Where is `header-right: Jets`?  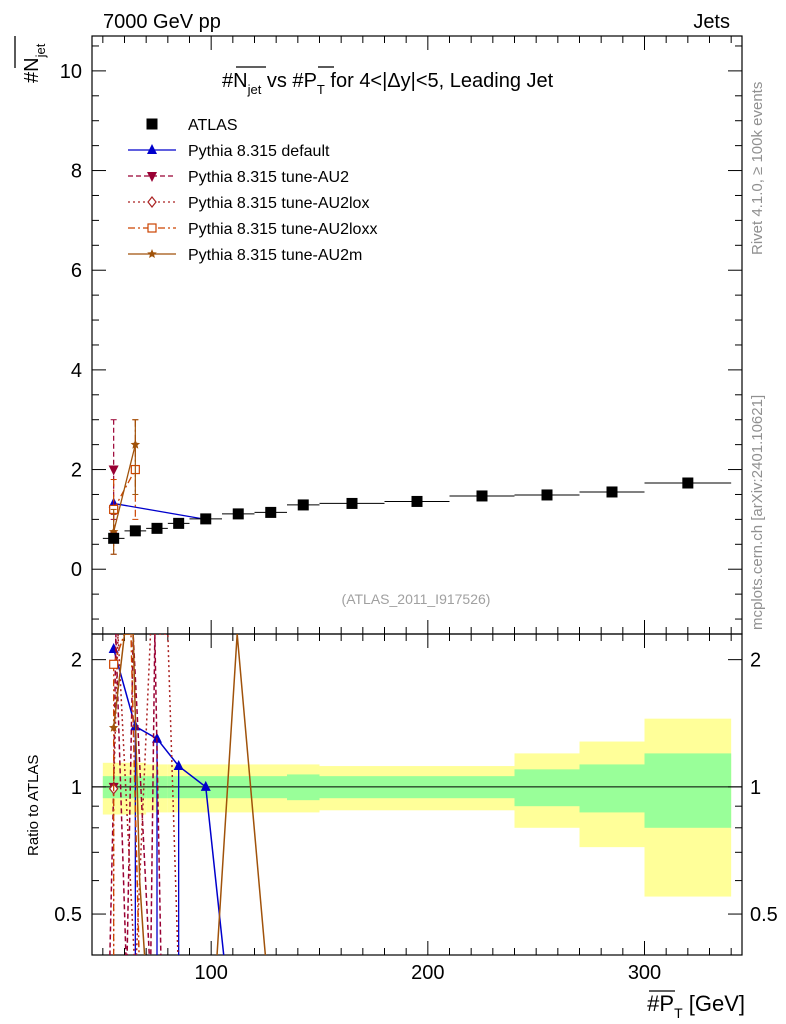
header-right: Jets is located at coordinates (711, 22).